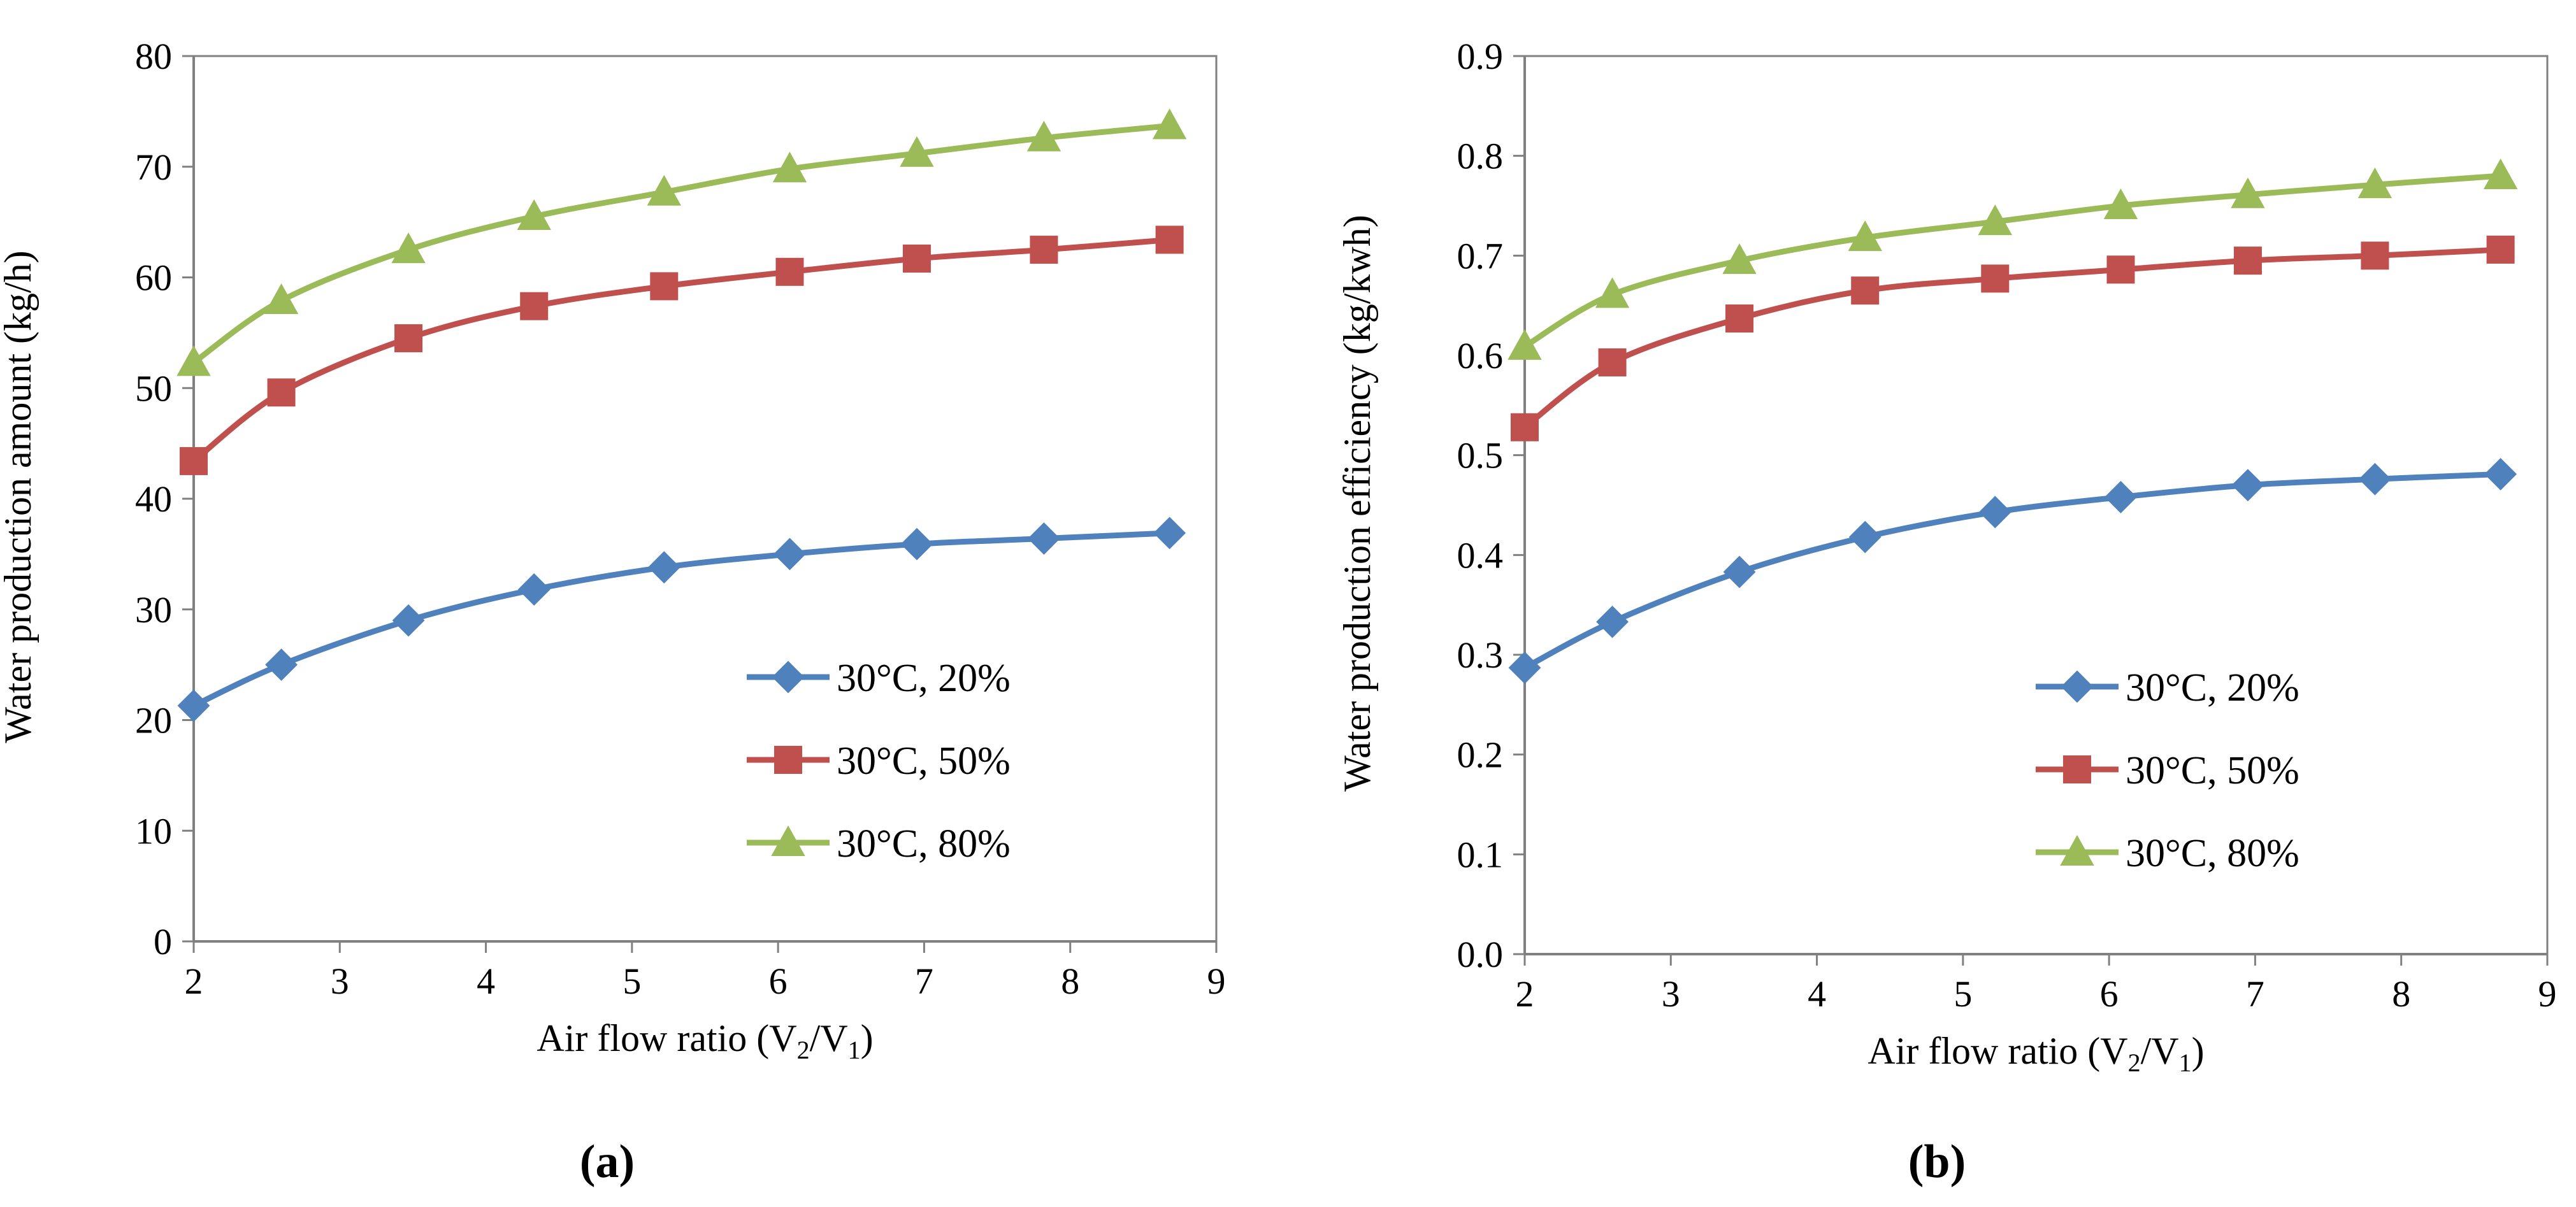 The height and width of the screenshot is (1207, 2576). Describe the element at coordinates (153, 278) in the screenshot. I see `y-tick-label-a: 60` at that location.